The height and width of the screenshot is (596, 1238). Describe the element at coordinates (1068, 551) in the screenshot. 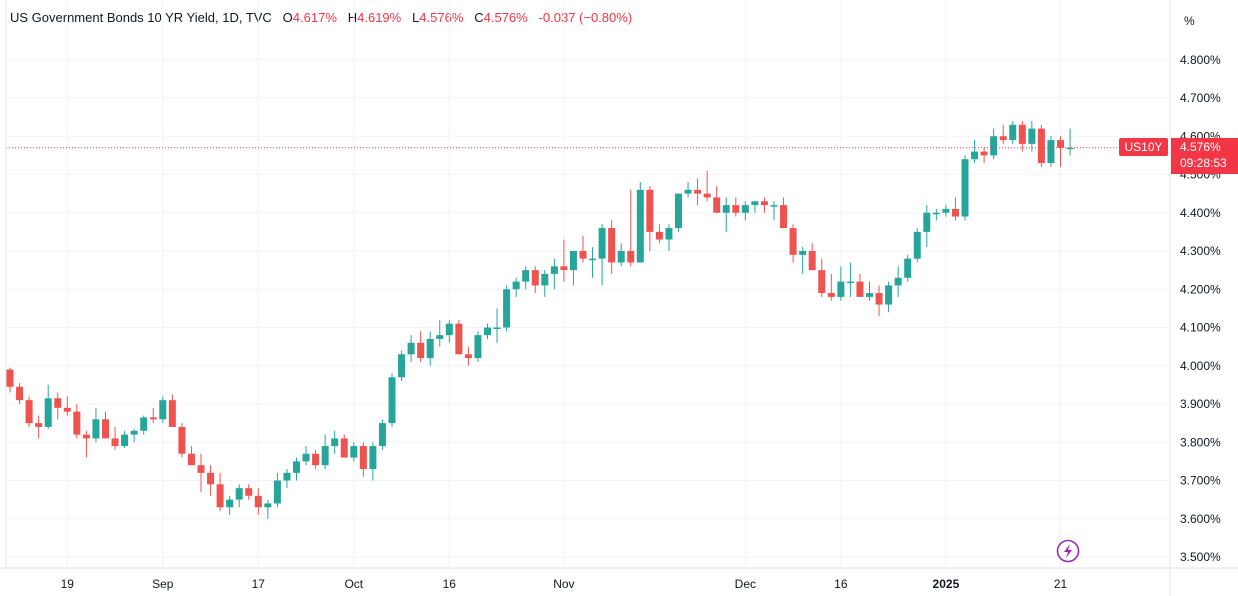

I see `lightning-icon` at that location.